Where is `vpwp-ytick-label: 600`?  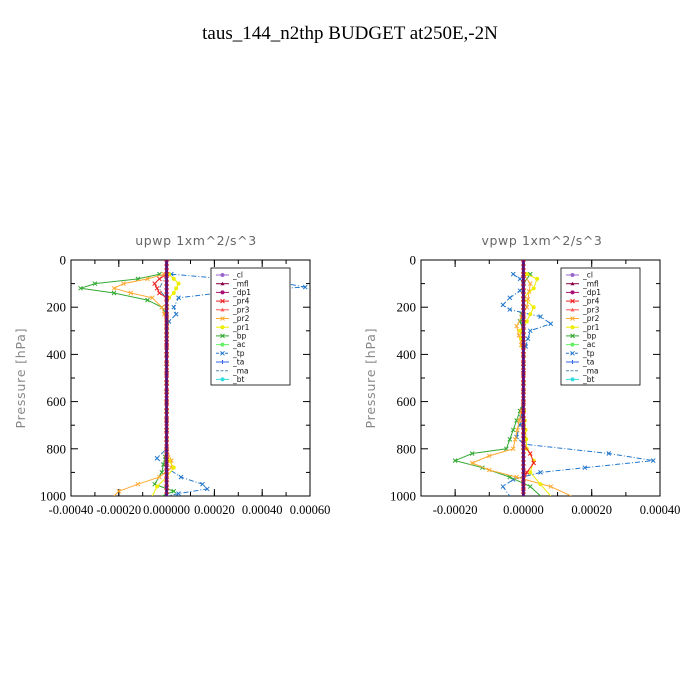
vpwp-ytick-label: 600 is located at coordinates (407, 401).